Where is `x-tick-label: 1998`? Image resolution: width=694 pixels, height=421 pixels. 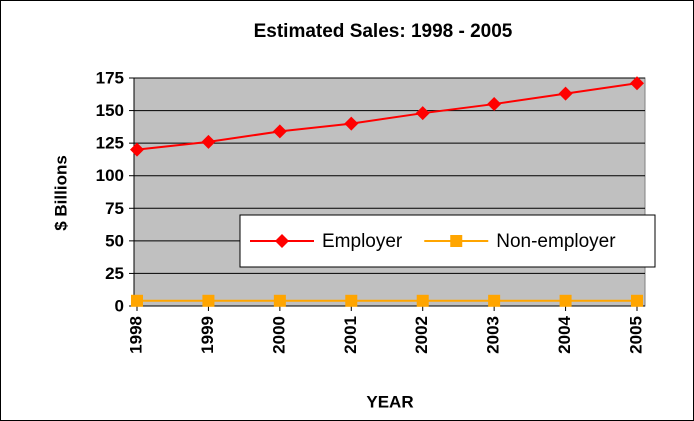
x-tick-label: 1998 is located at coordinates (135, 335).